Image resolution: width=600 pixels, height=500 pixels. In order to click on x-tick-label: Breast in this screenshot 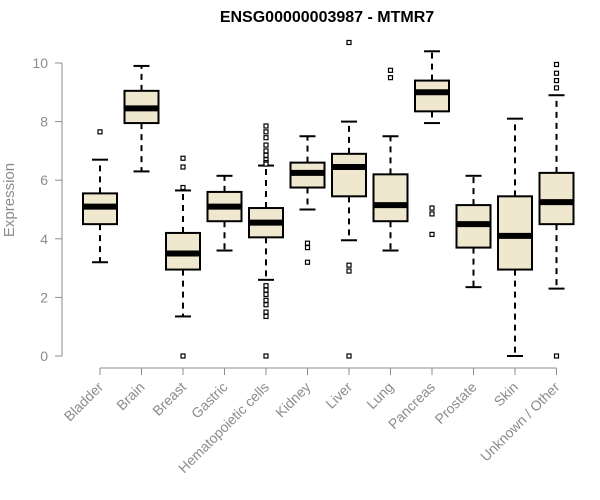, I will do `click(169, 399)`.